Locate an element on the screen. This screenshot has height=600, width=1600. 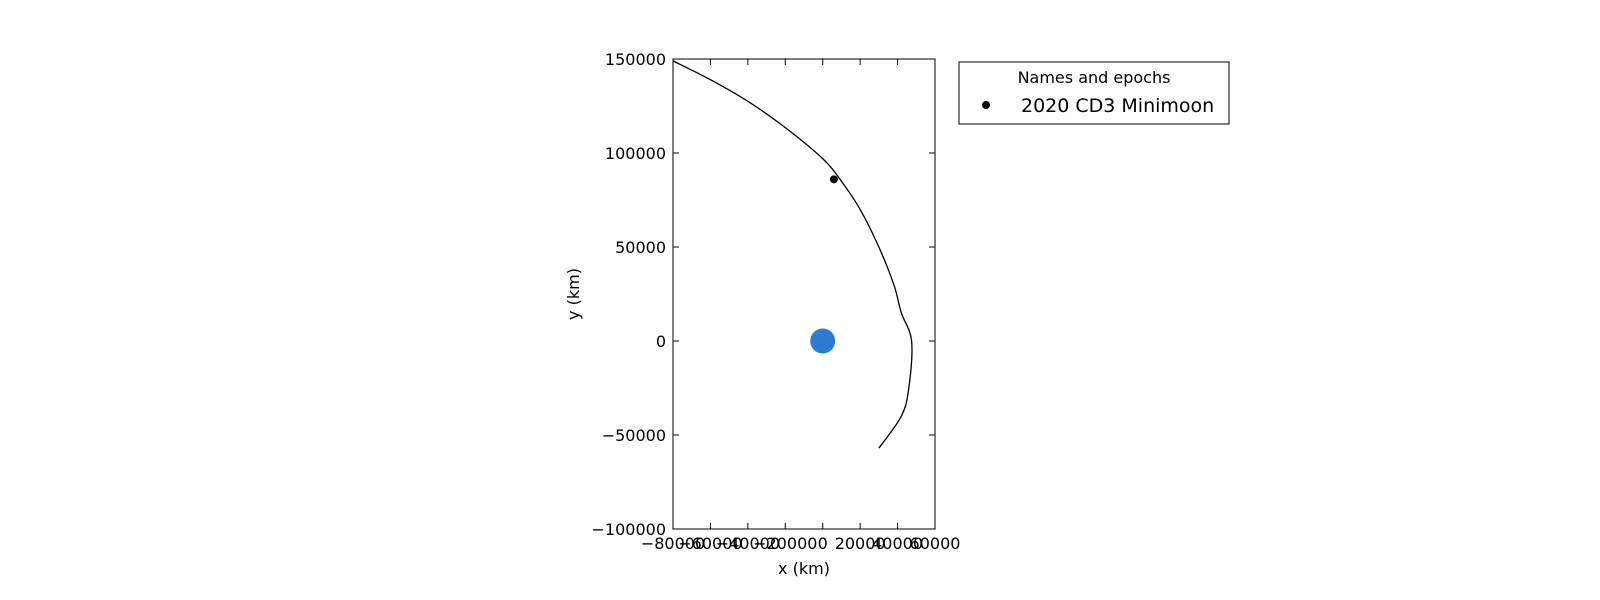
y-tick-label: 150000 is located at coordinates (635, 59).